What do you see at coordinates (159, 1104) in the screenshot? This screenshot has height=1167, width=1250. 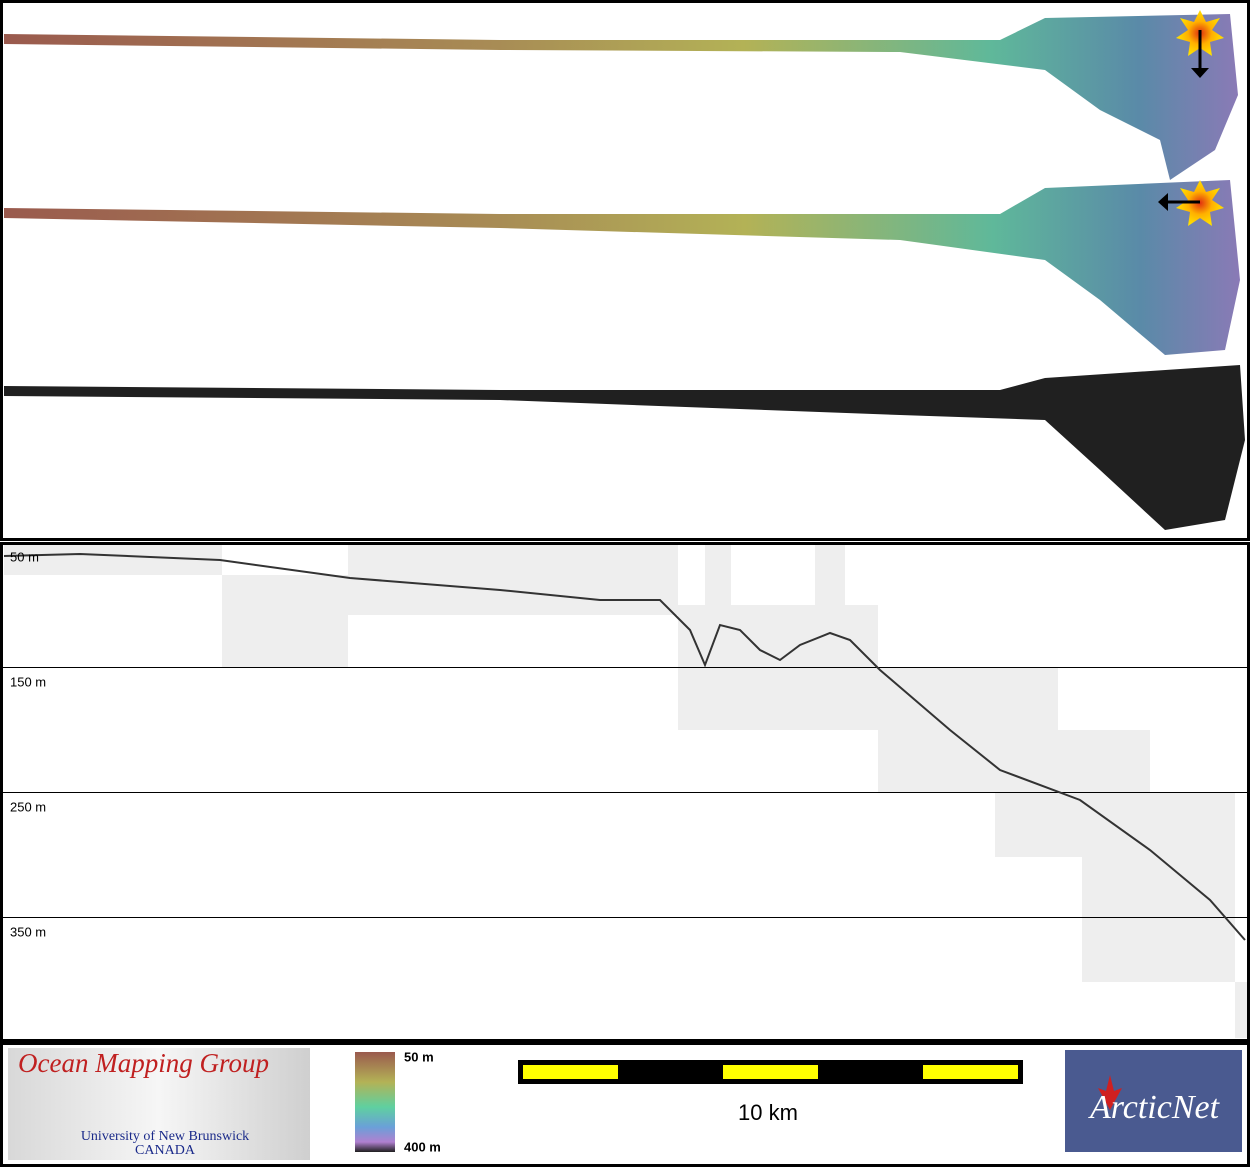 I see `omg-logo` at bounding box center [159, 1104].